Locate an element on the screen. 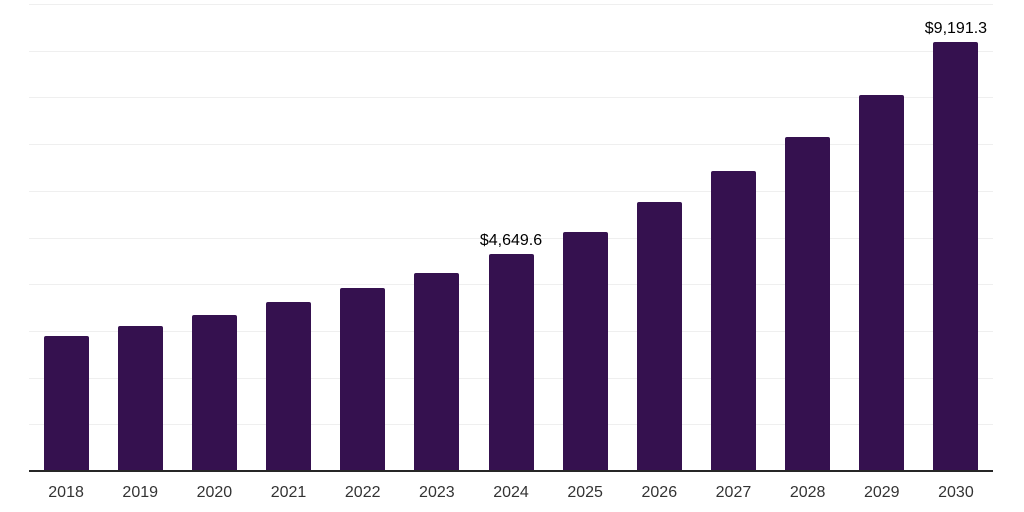  x-tick-2029: 2029 is located at coordinates (881, 492).